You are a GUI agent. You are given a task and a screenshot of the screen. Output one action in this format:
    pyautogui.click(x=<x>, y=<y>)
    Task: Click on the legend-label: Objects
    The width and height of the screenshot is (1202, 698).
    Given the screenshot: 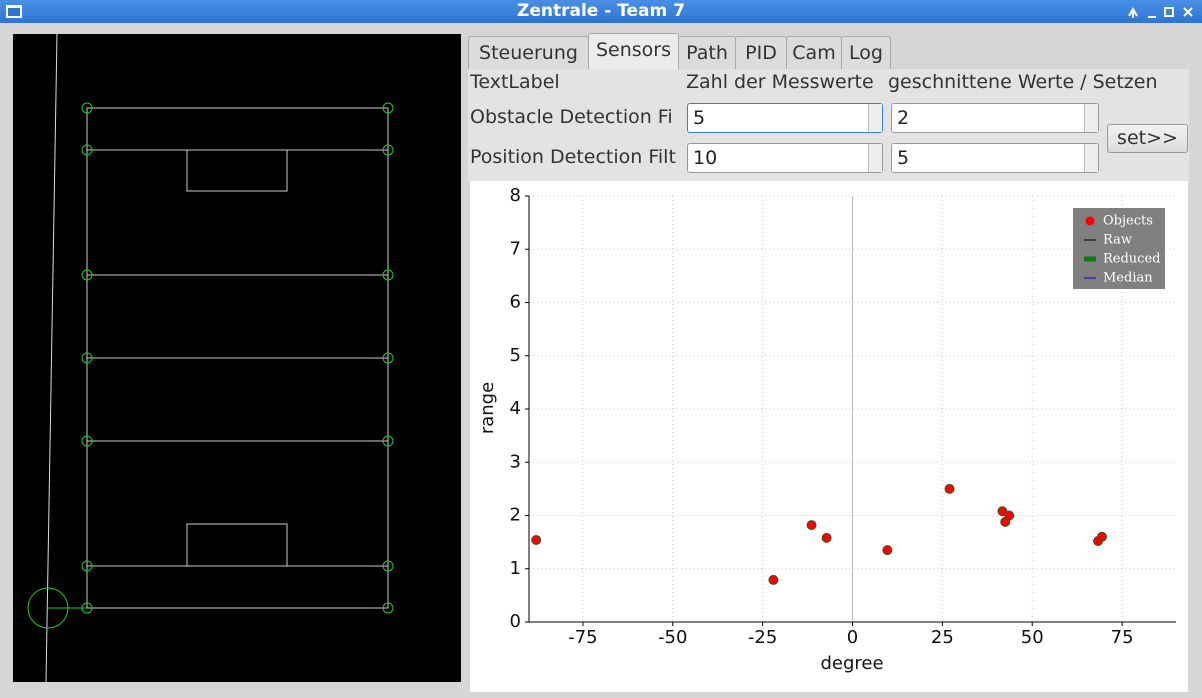 What is the action you would take?
    pyautogui.click(x=1128, y=221)
    